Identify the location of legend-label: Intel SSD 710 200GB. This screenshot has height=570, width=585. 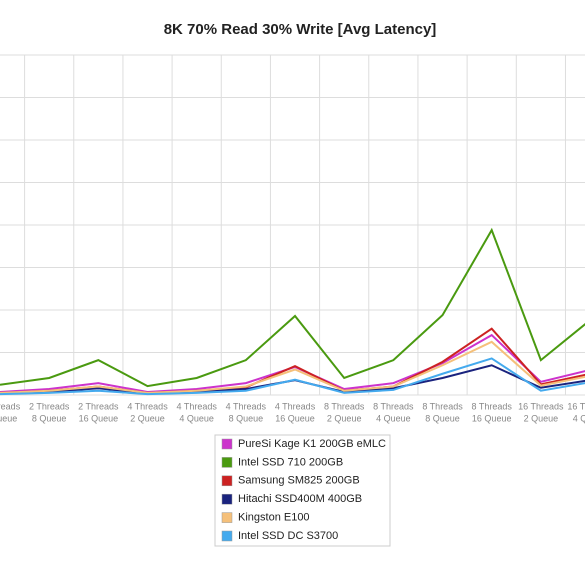
(290, 462).